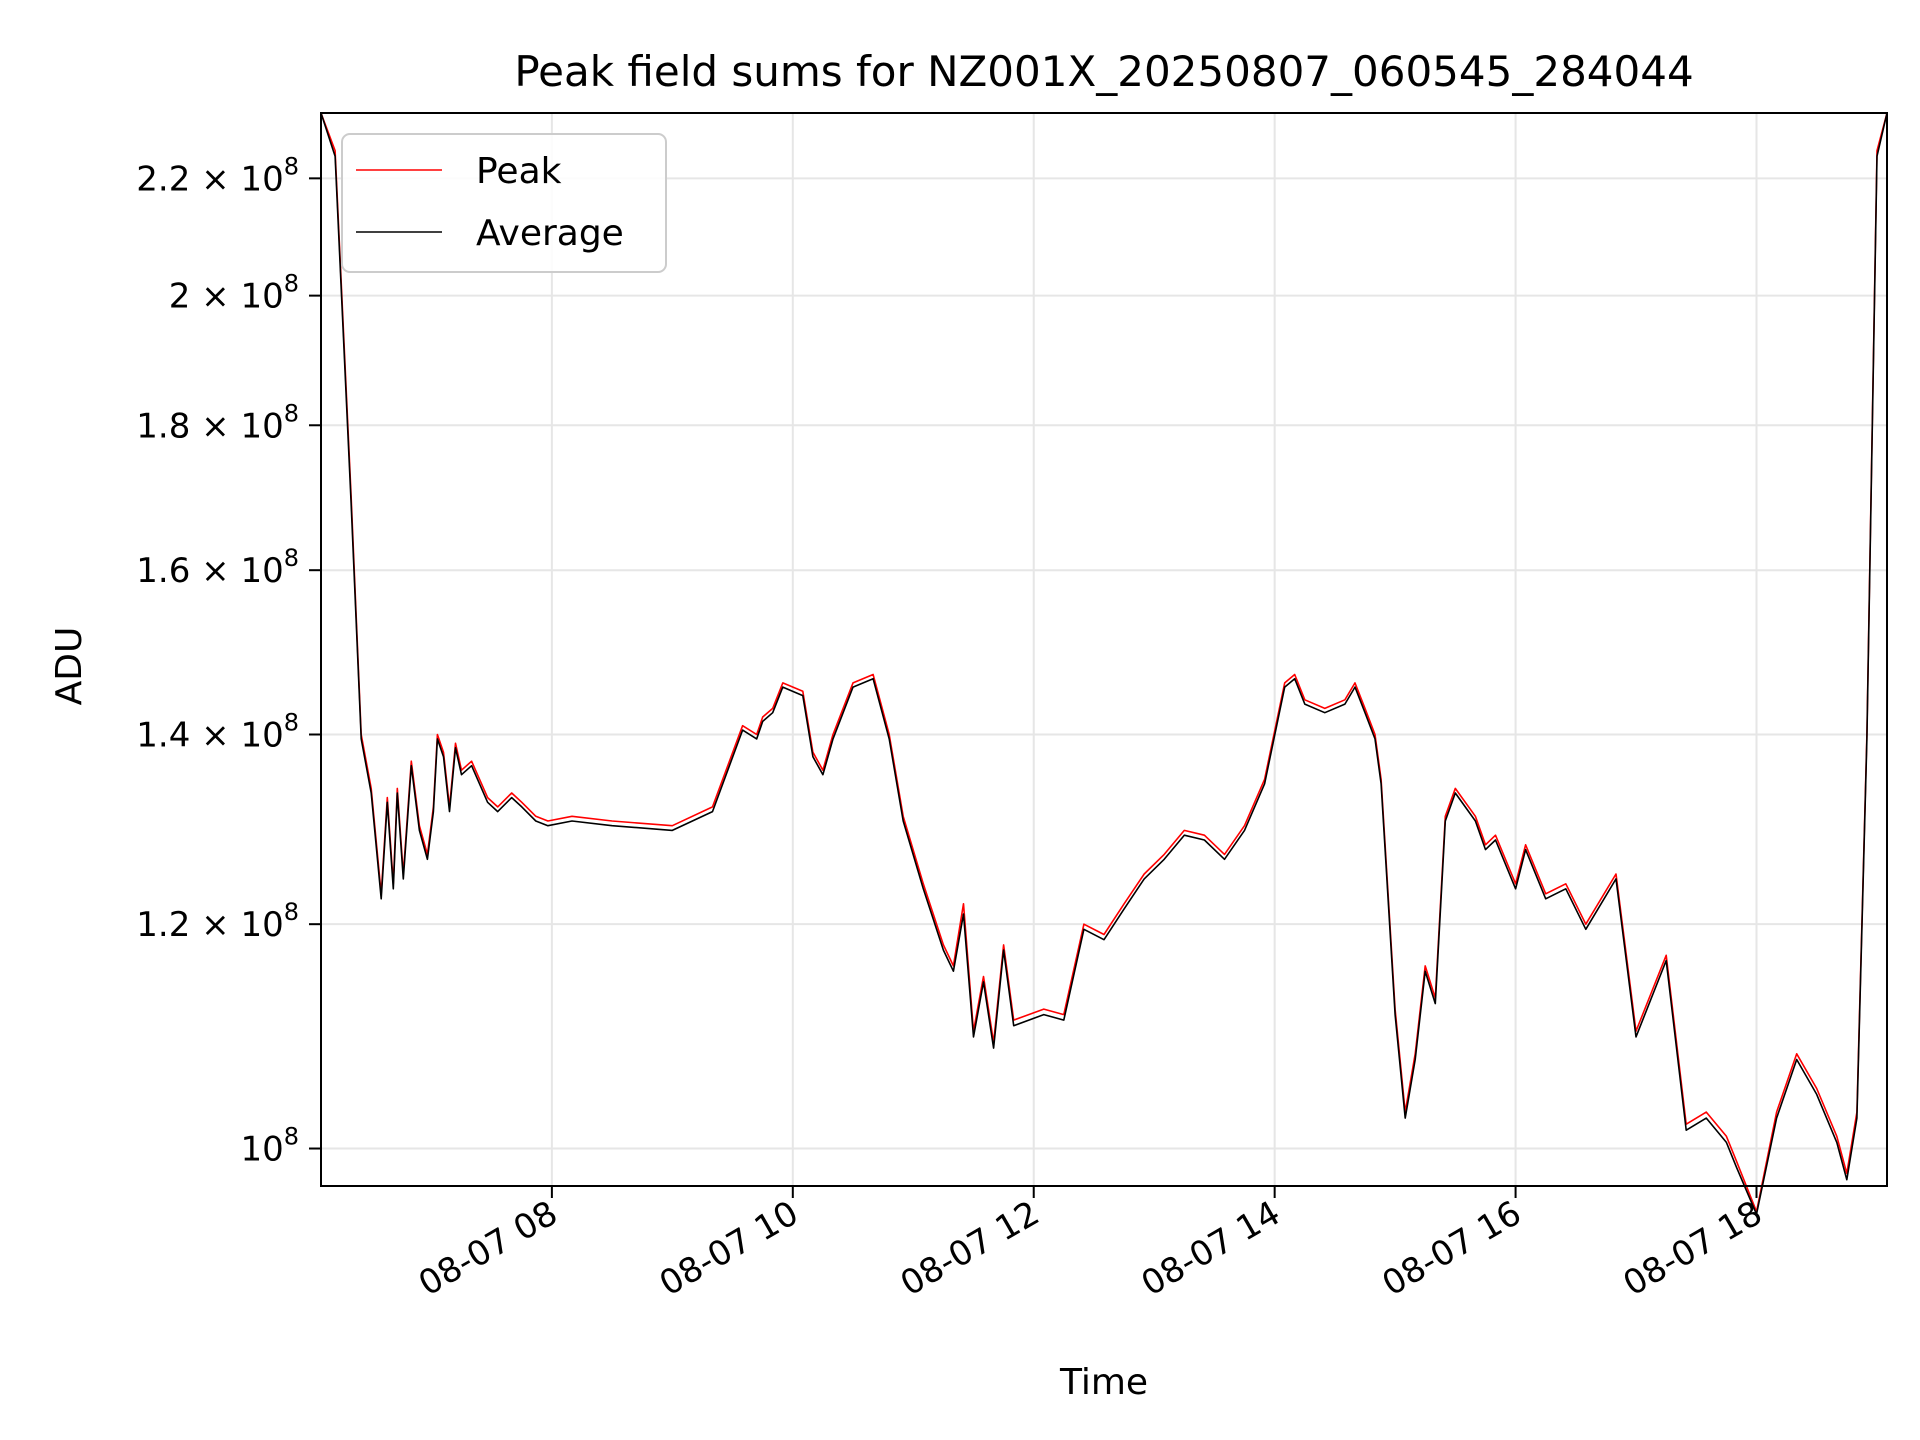  What do you see at coordinates (550, 233) in the screenshot?
I see `legend-average-label: Average` at bounding box center [550, 233].